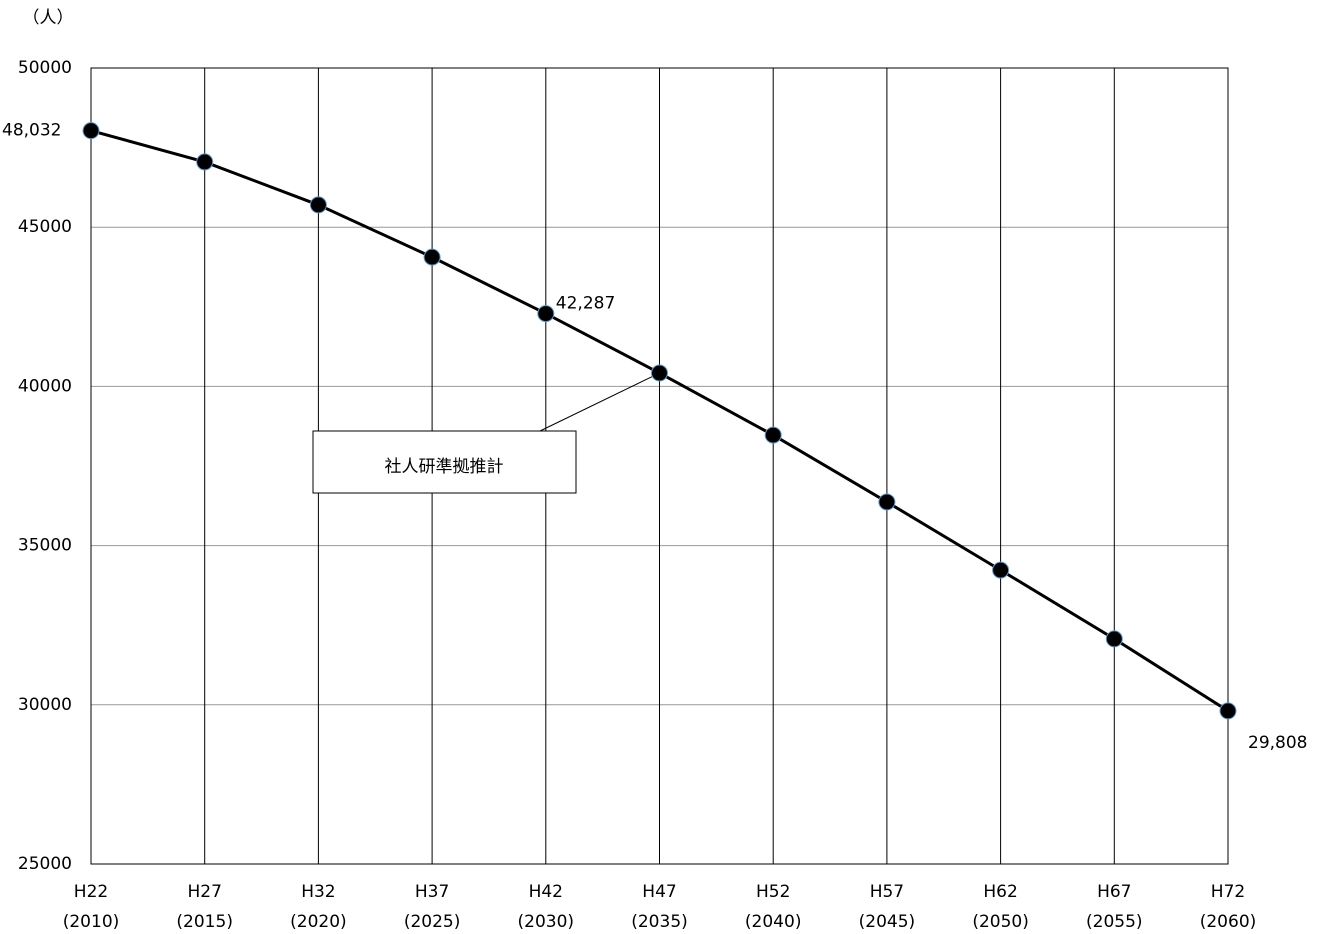 This screenshot has height=934, width=1329. What do you see at coordinates (91, 922) in the screenshot?
I see `x-tick-label-year: (2010)` at bounding box center [91, 922].